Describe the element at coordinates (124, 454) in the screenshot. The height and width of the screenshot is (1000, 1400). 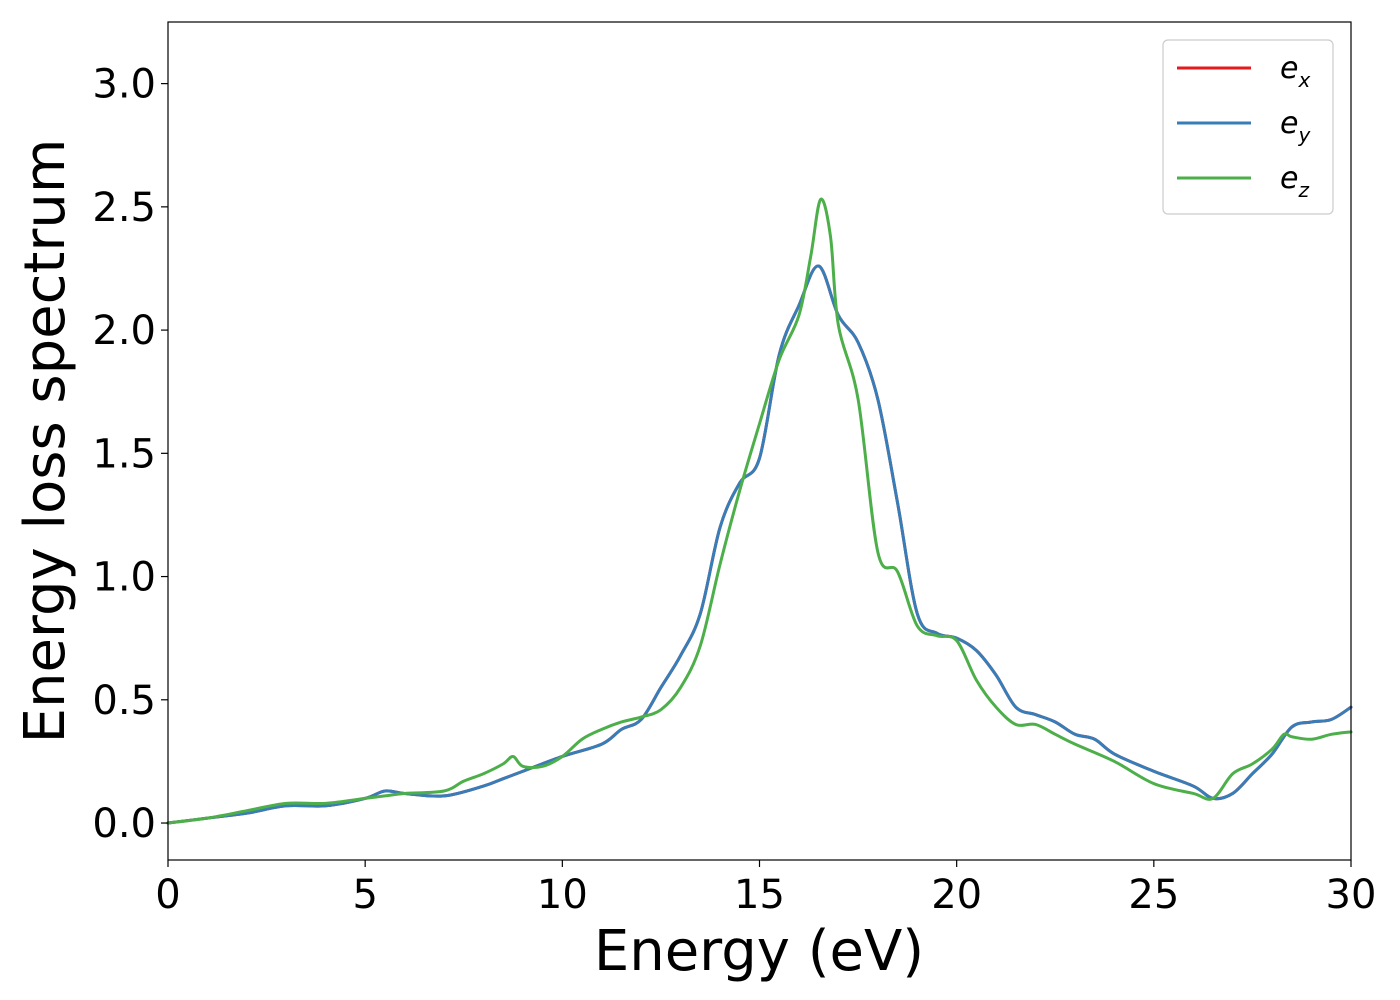
I see `y-tick-label: 1.5` at that location.